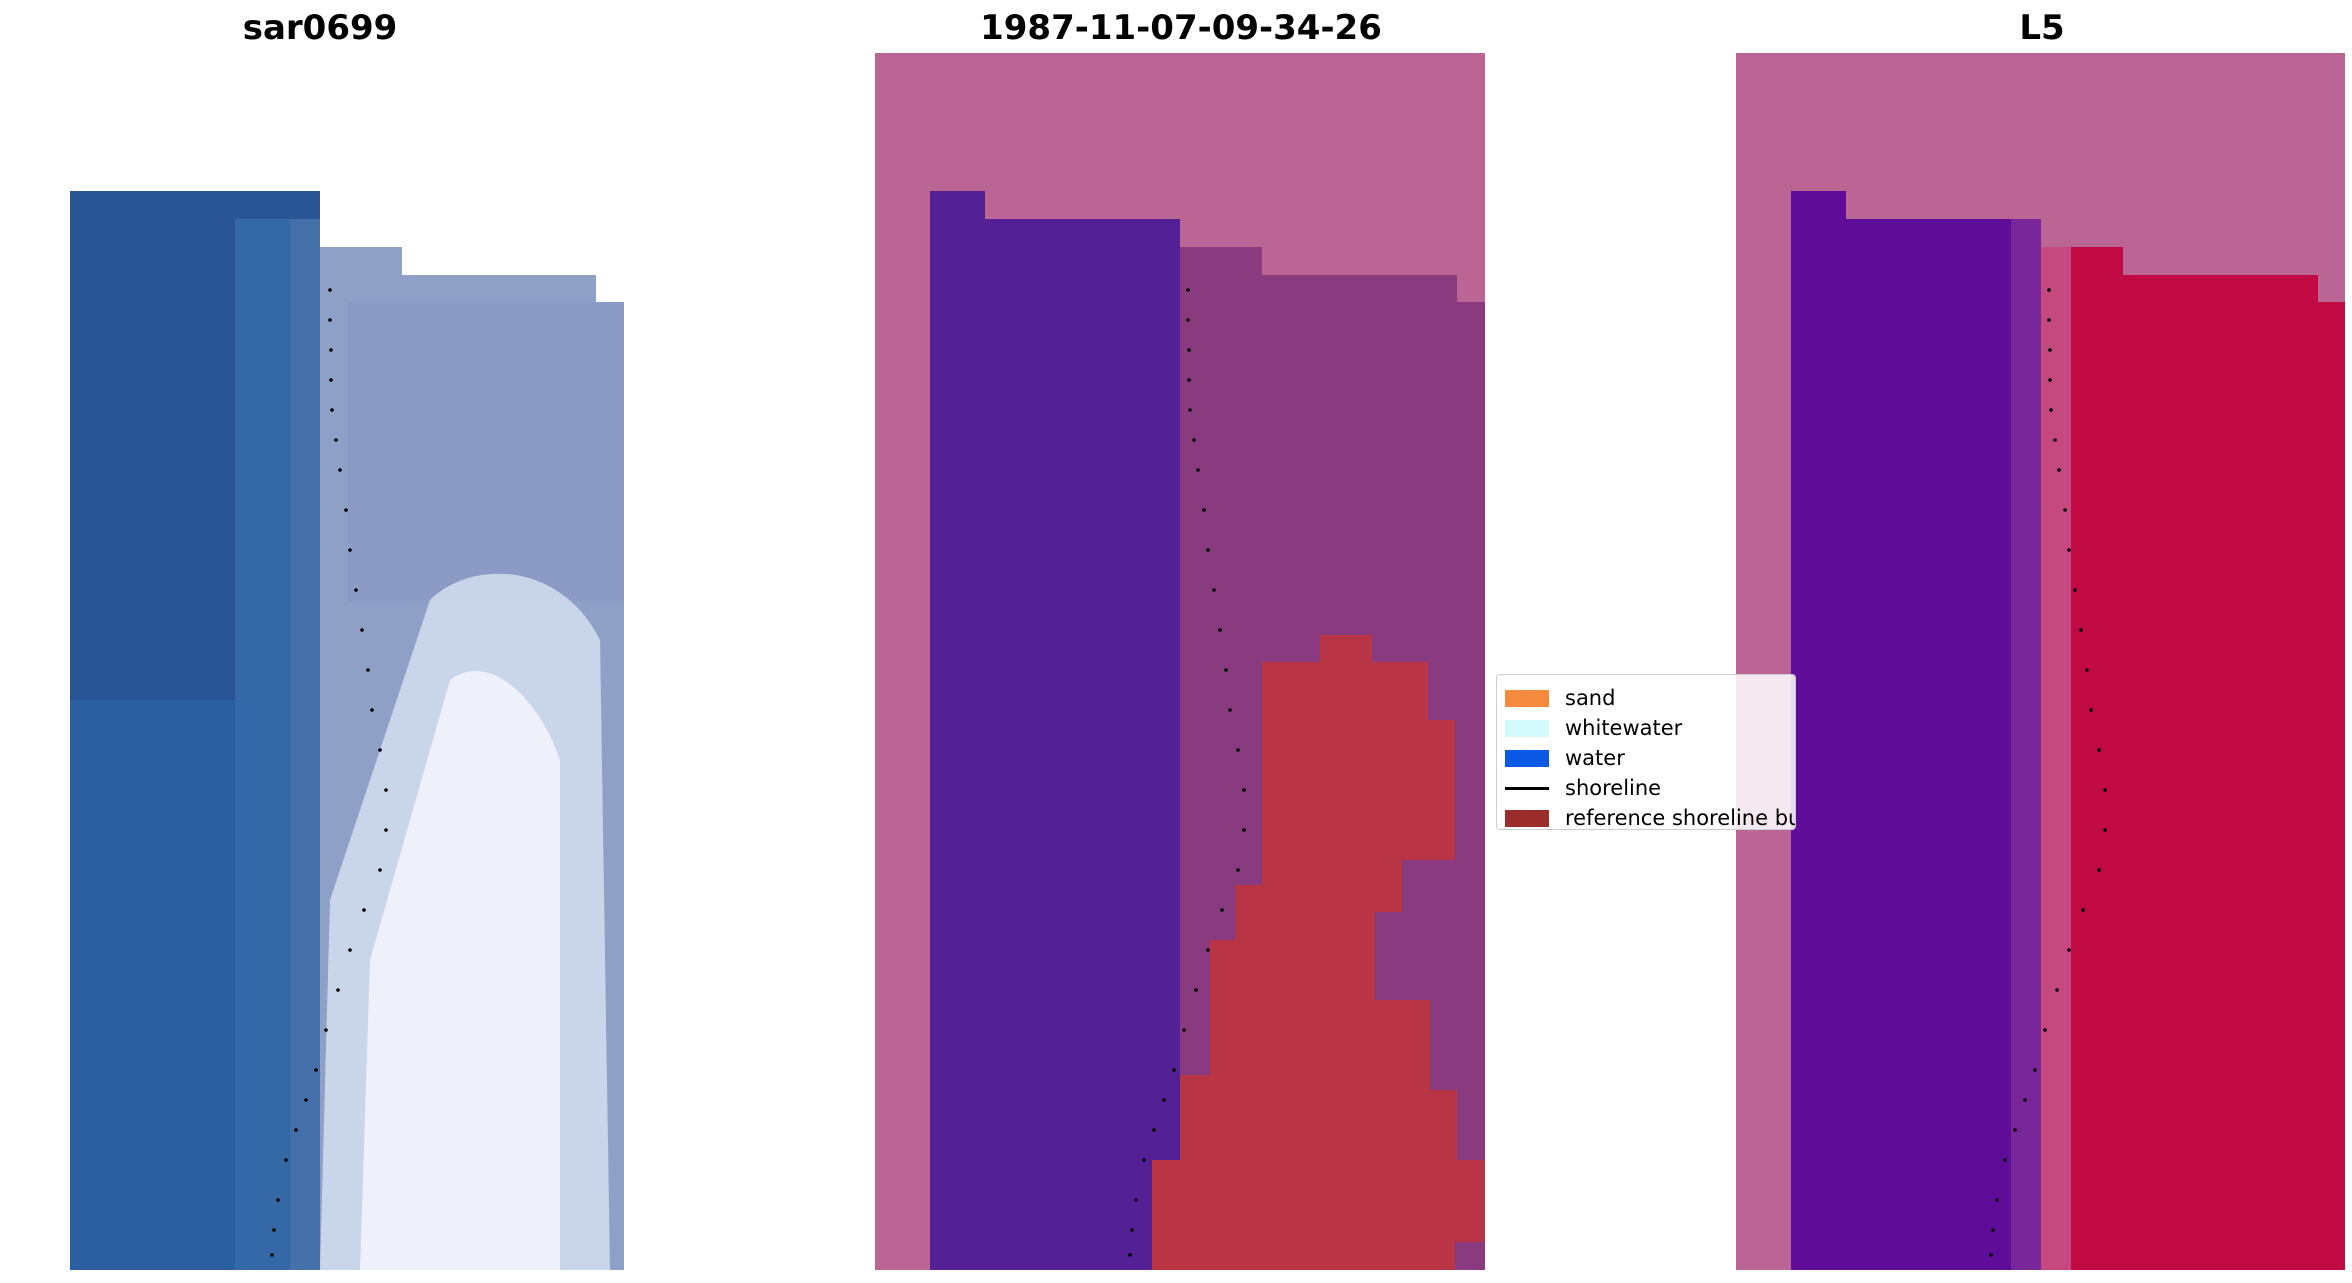 The width and height of the screenshot is (2352, 1283). I want to click on legend-label-shoreline: shoreline, so click(1613, 788).